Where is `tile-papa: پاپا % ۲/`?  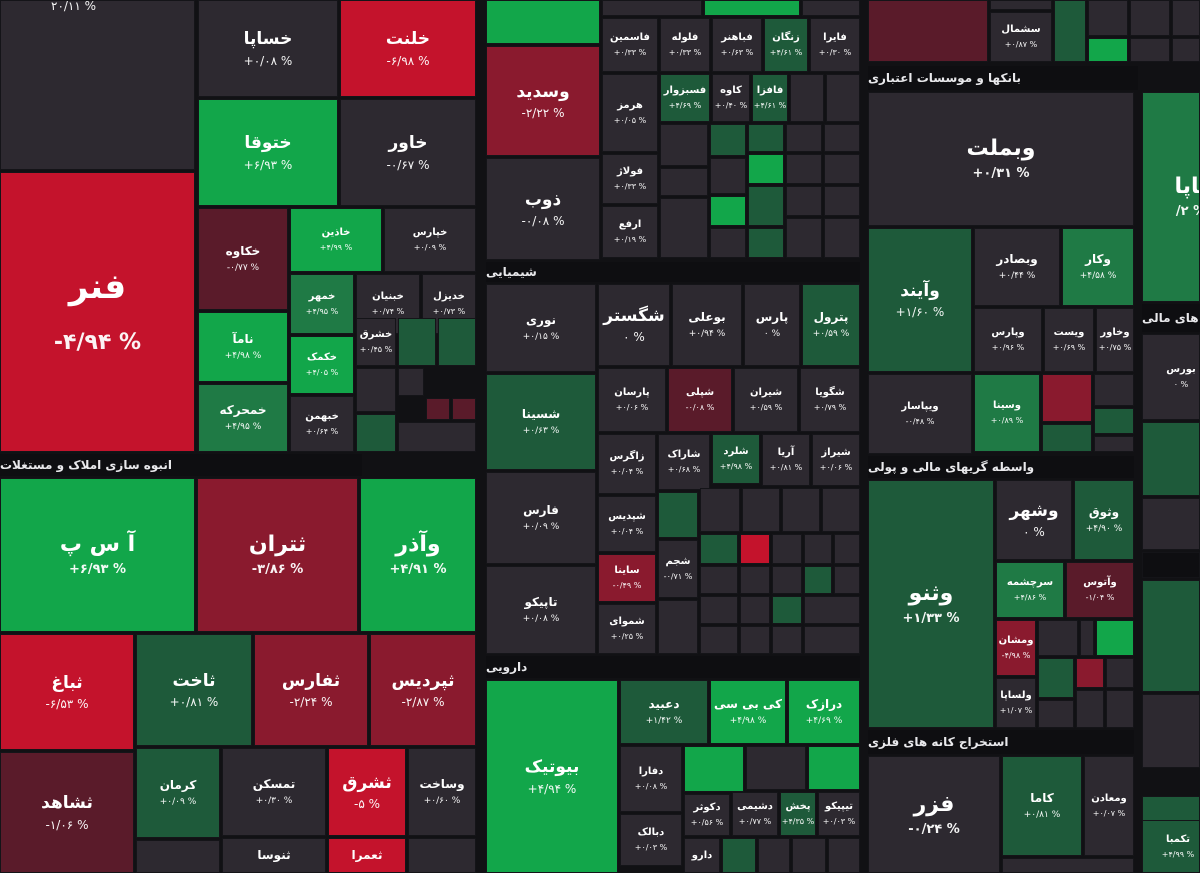
tile-papa: پاپا % ۲/ is located at coordinates (1171, 197).